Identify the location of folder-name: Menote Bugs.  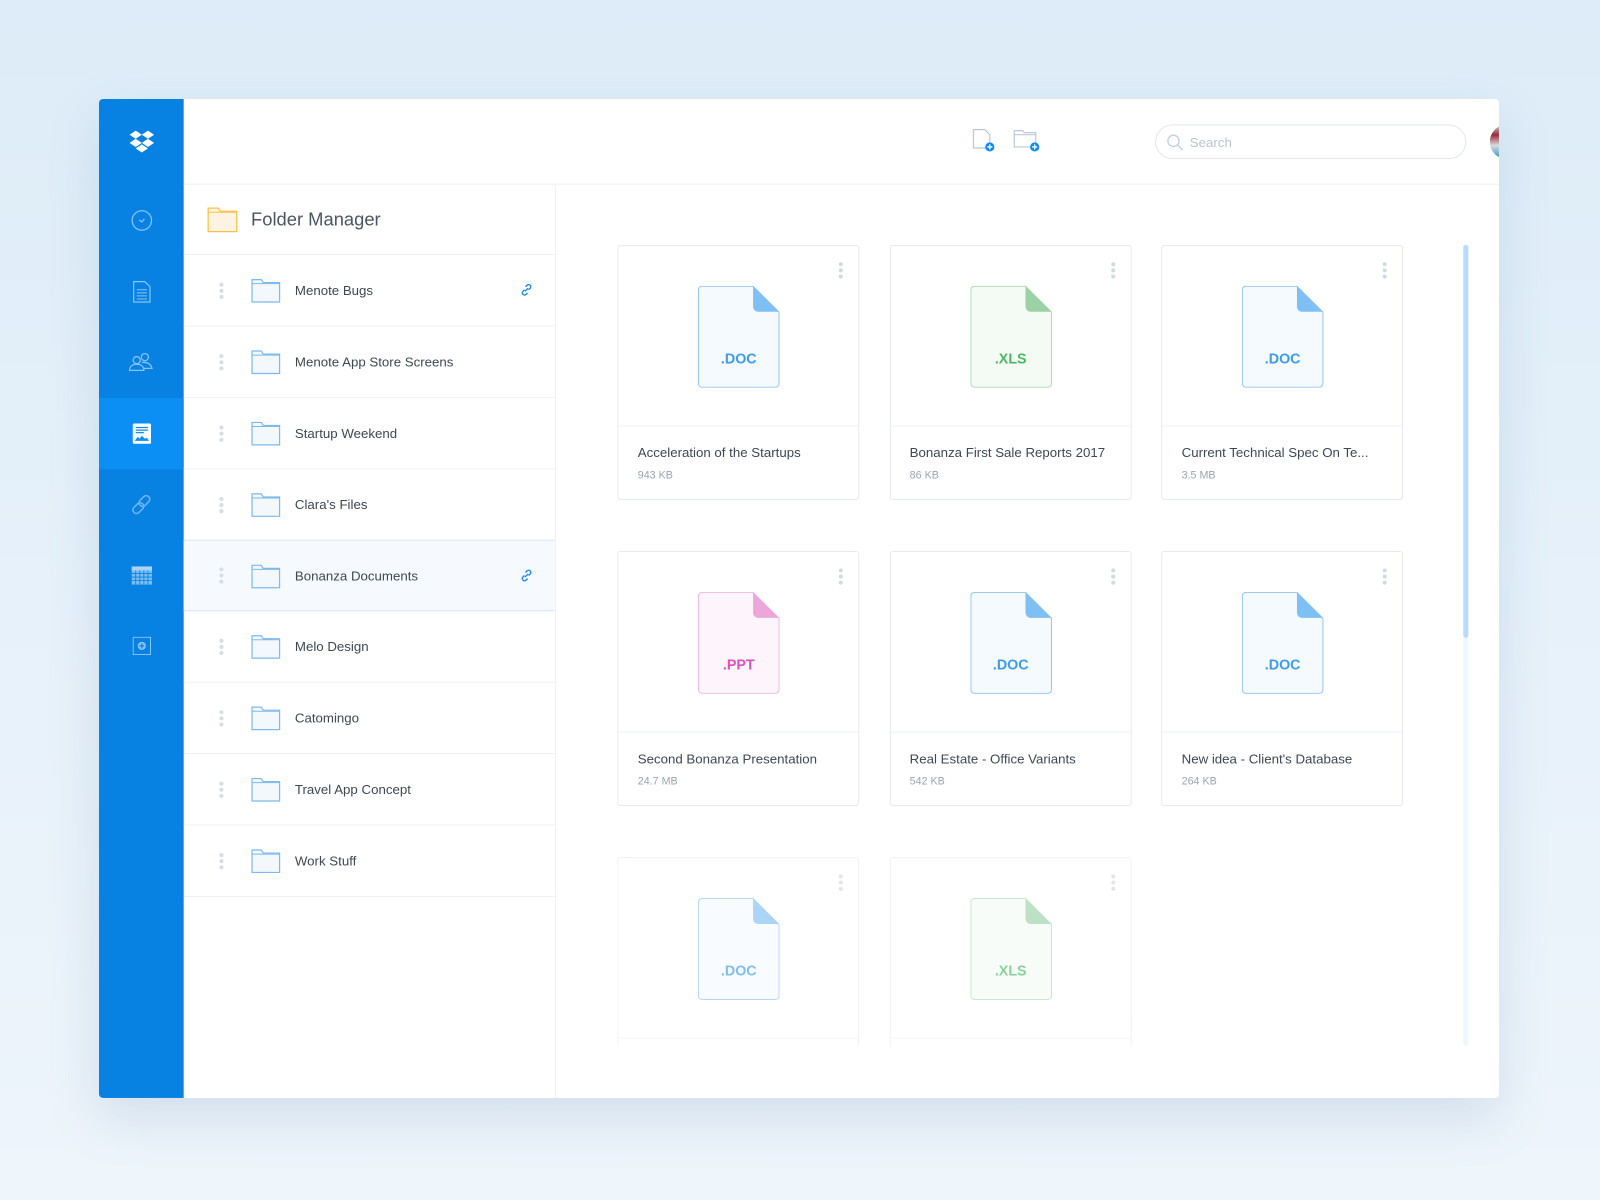
(334, 290).